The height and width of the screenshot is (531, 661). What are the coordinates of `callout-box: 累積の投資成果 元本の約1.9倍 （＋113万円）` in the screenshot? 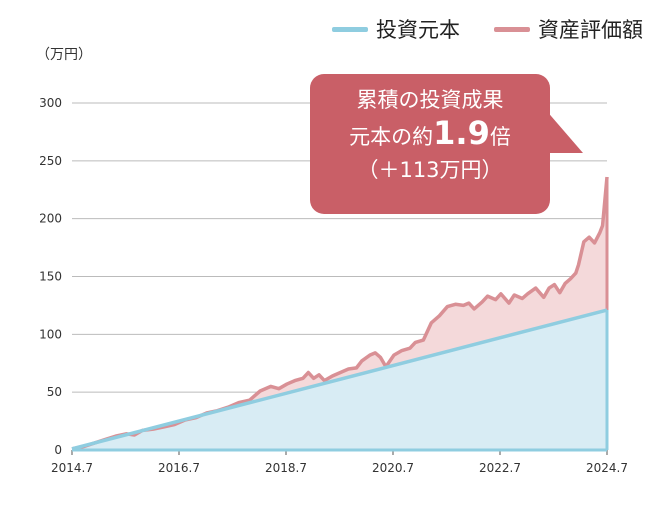 It's located at (430, 144).